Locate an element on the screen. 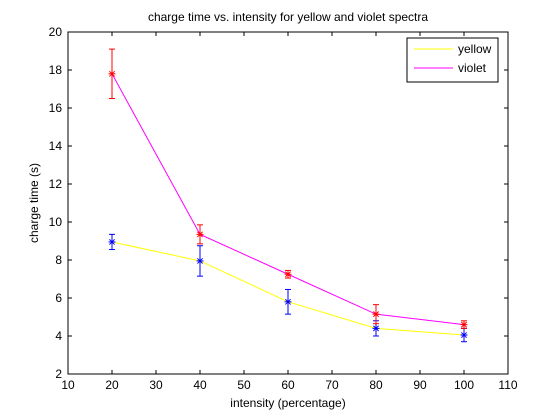 The width and height of the screenshot is (560, 420). legend: yellow violet is located at coordinates (452, 60).